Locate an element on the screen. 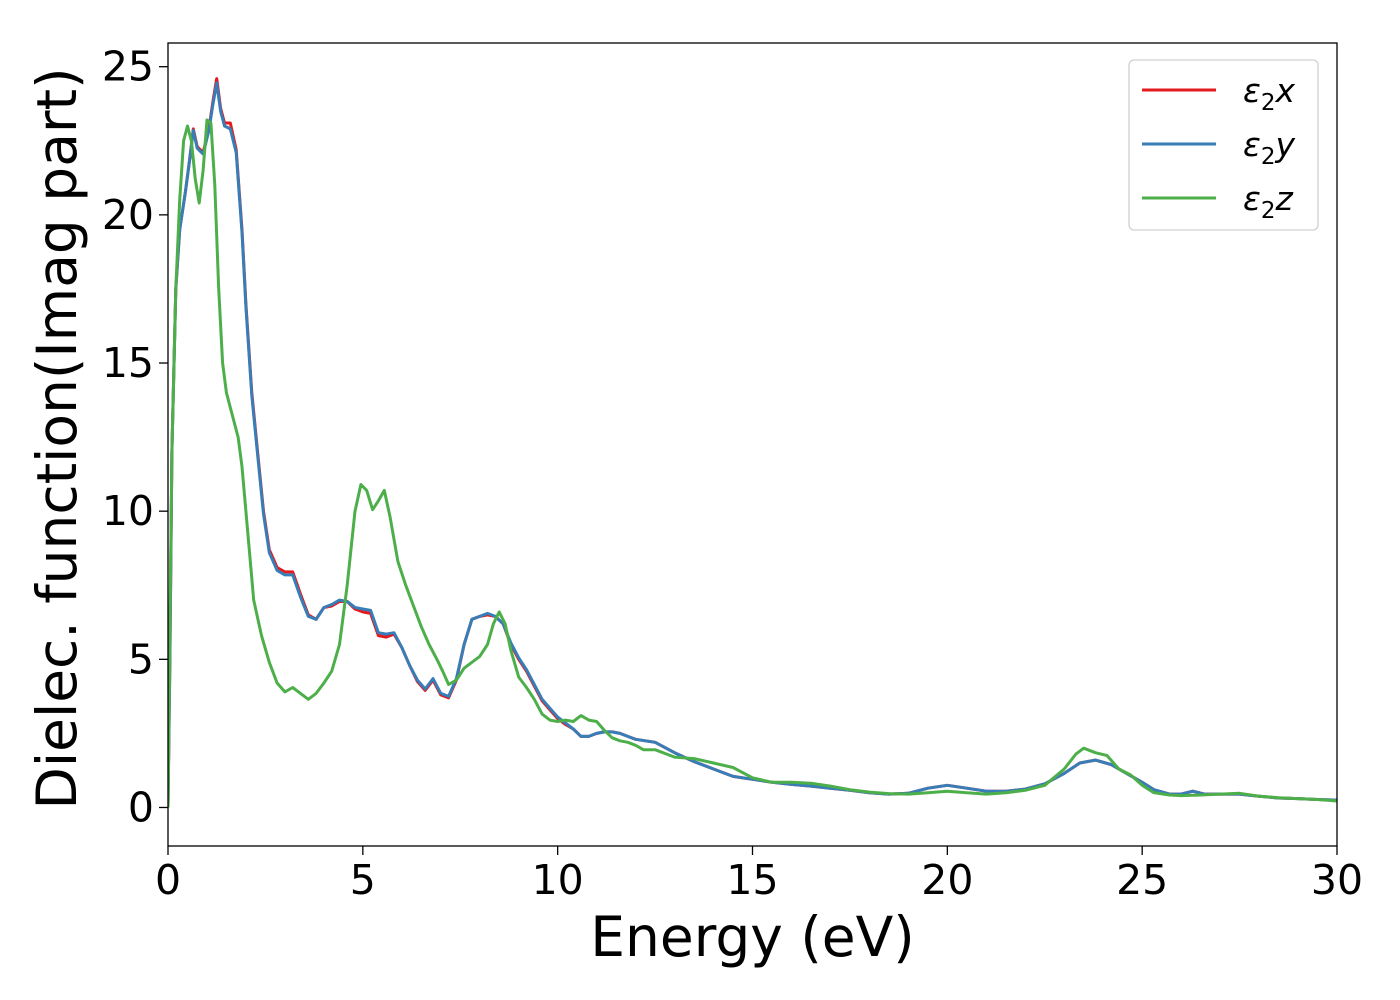  legend-box is located at coordinates (1223, 145).